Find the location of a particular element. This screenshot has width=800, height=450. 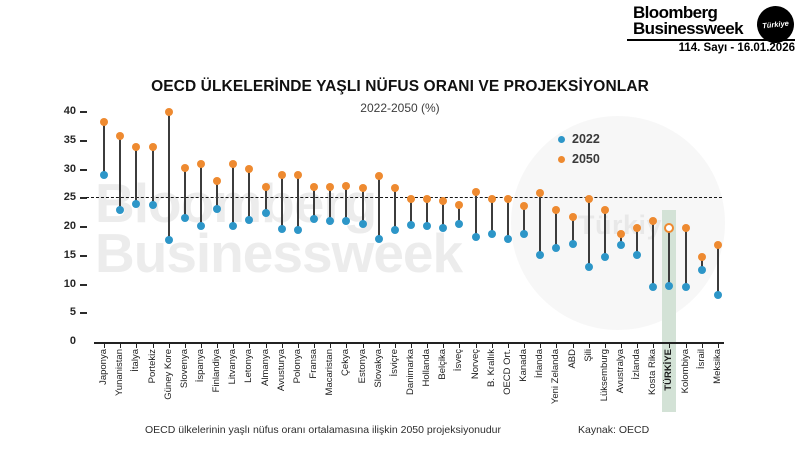

chart-legend: 2022 2050 is located at coordinates (579, 149).